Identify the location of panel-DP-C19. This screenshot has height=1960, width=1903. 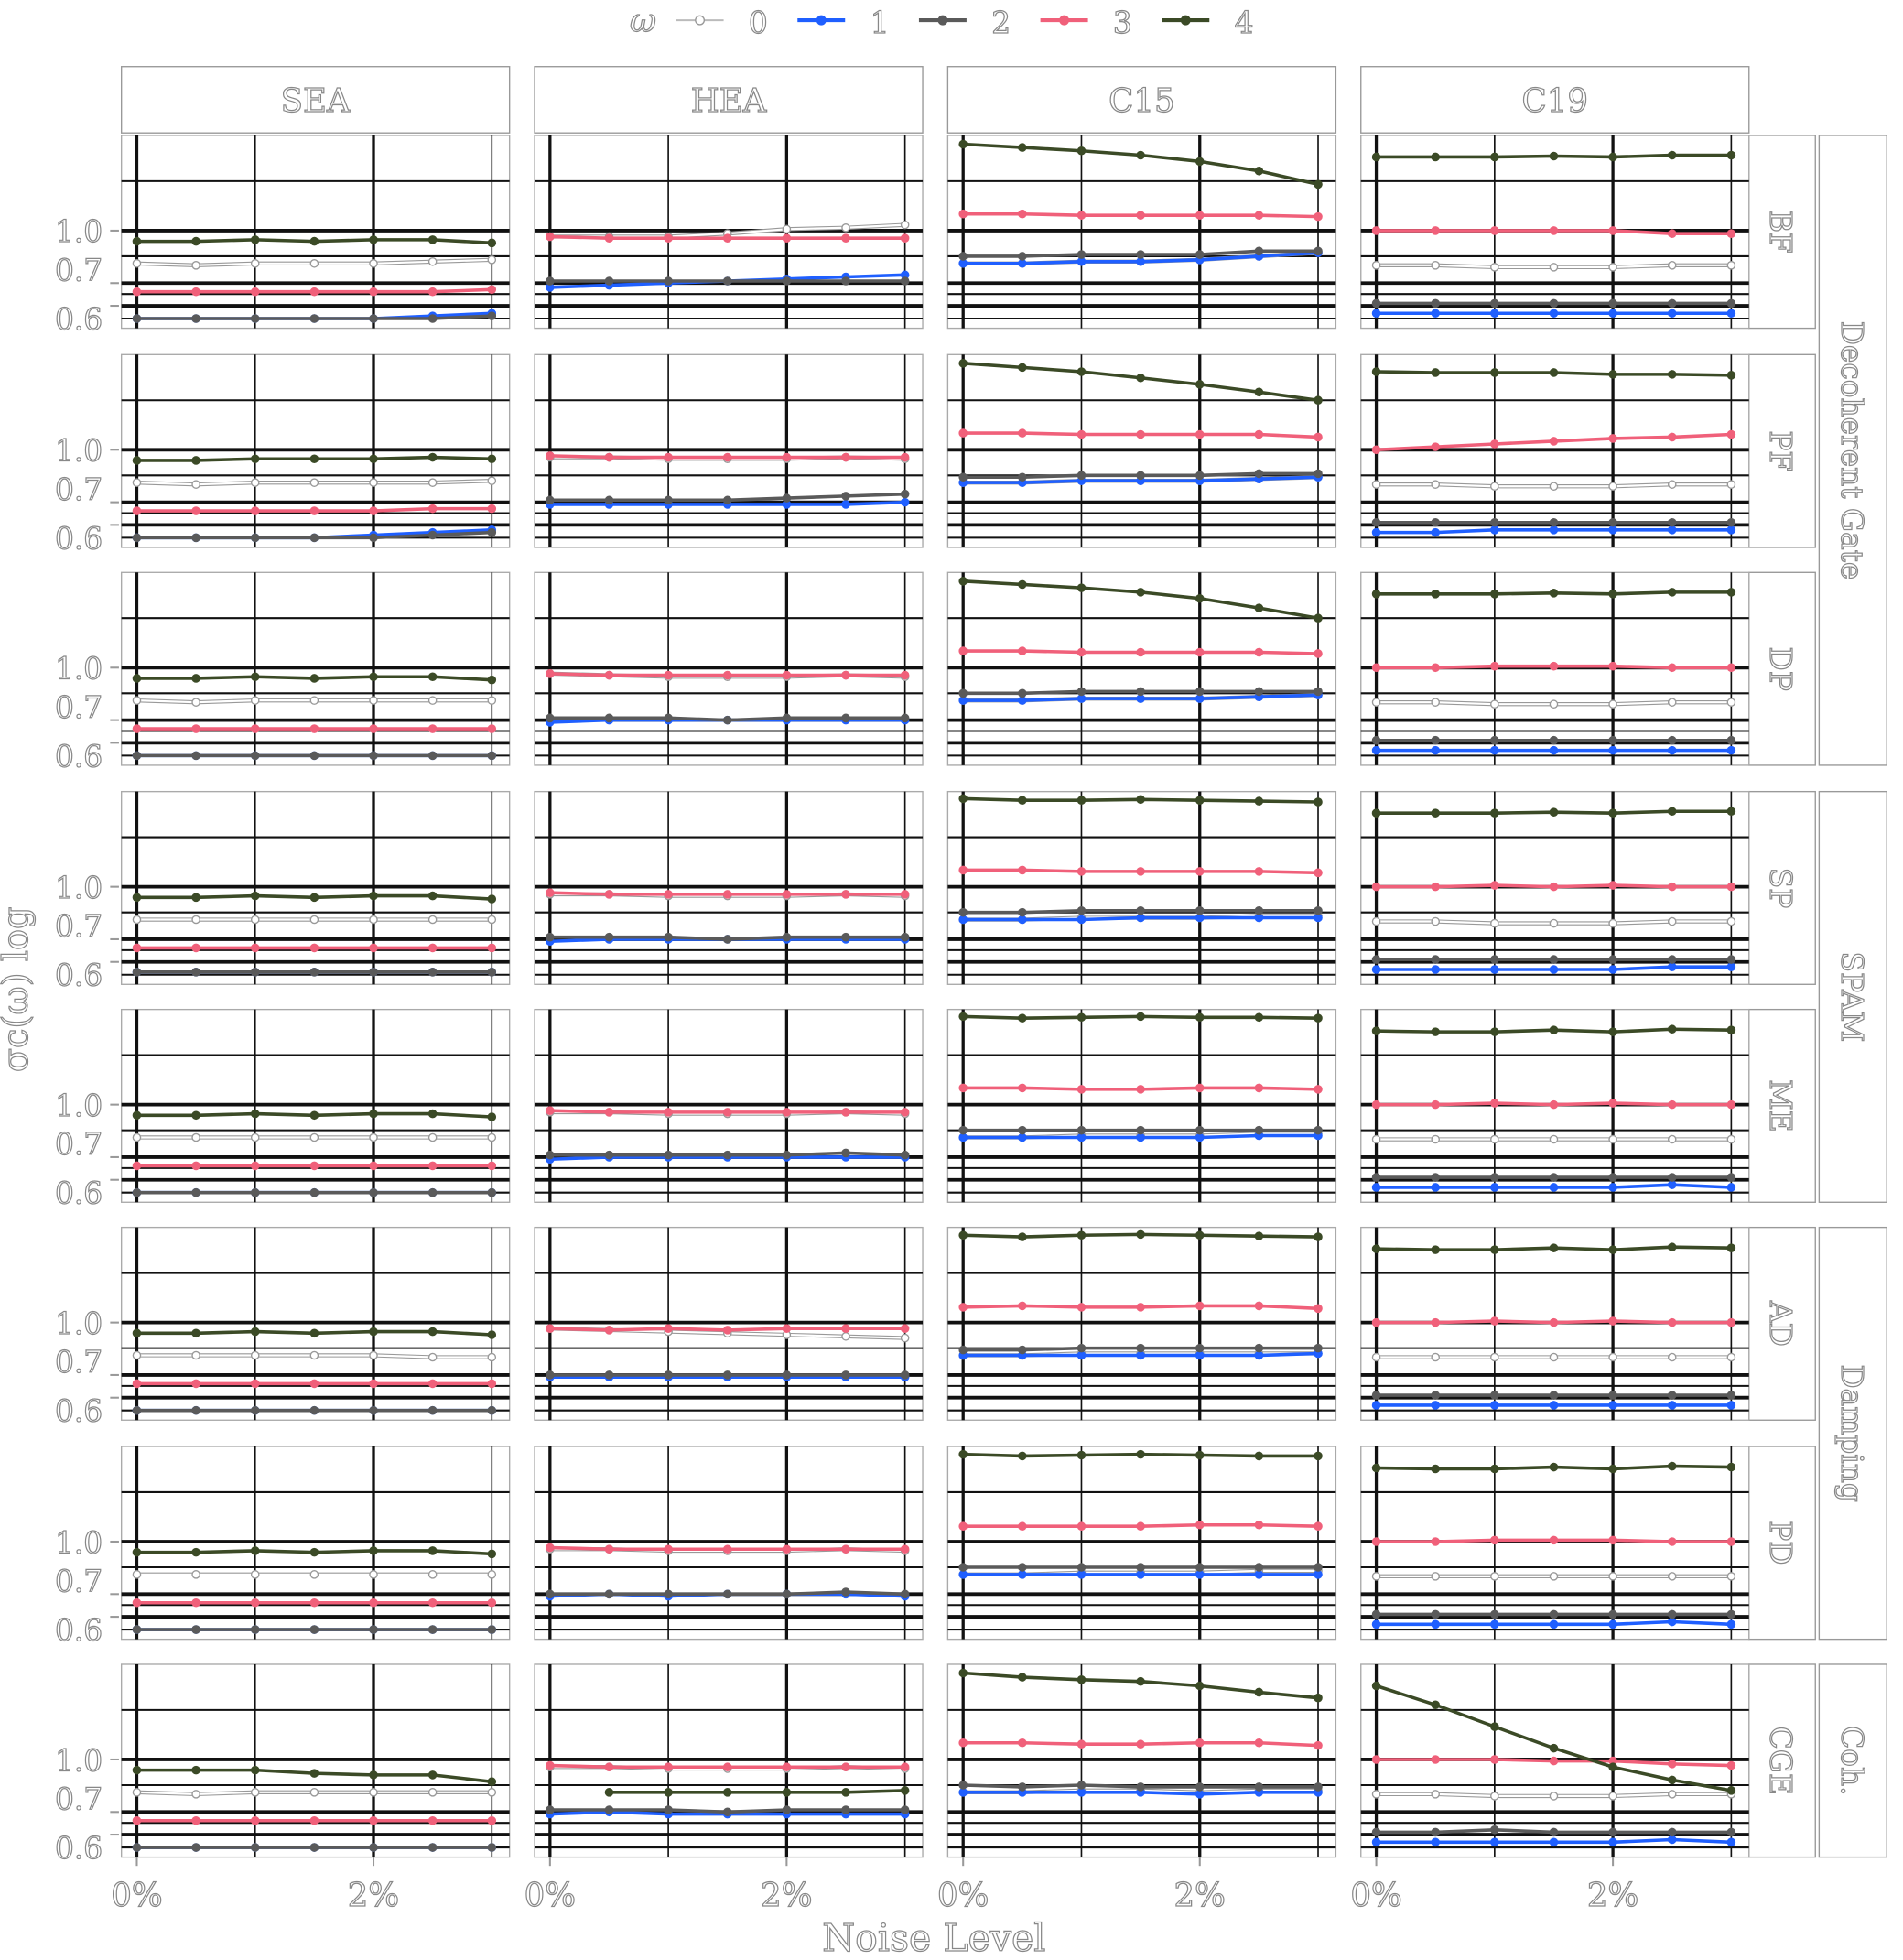
(1555, 668).